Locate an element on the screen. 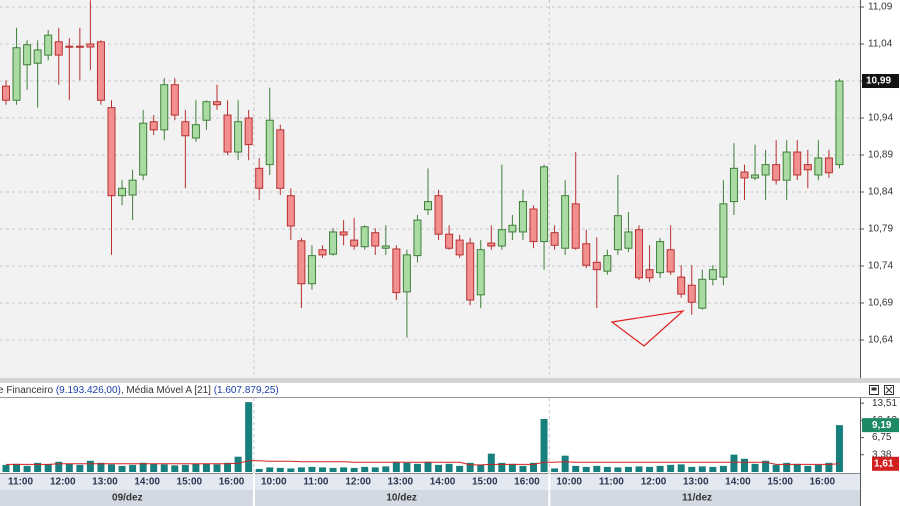 The width and height of the screenshot is (900, 506). last-ma-box is located at coordinates (885, 463).